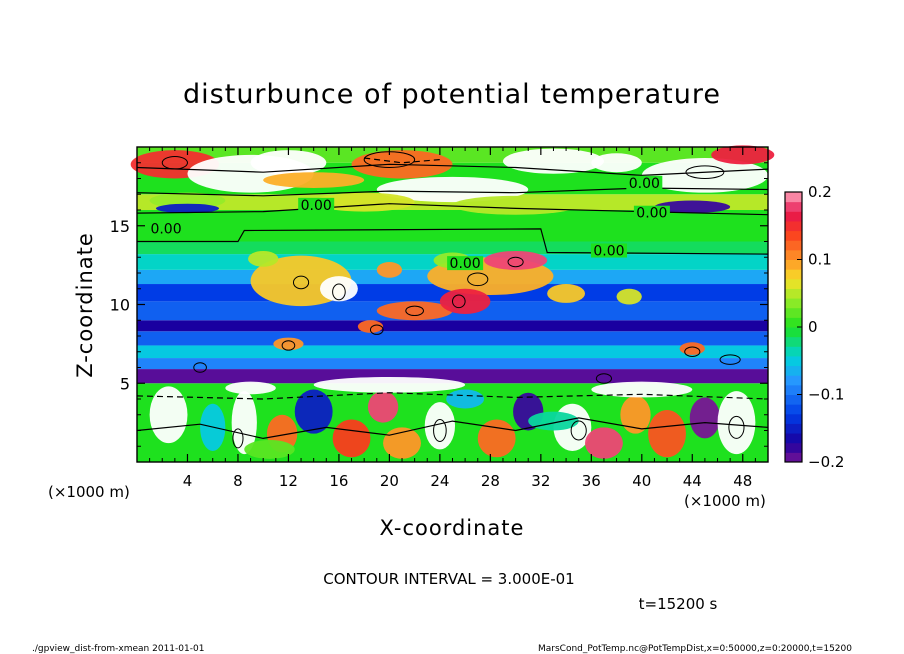 Image resolution: width=904 pixels, height=654 pixels. What do you see at coordinates (188, 481) in the screenshot?
I see `x-tick-label: 4` at bounding box center [188, 481].